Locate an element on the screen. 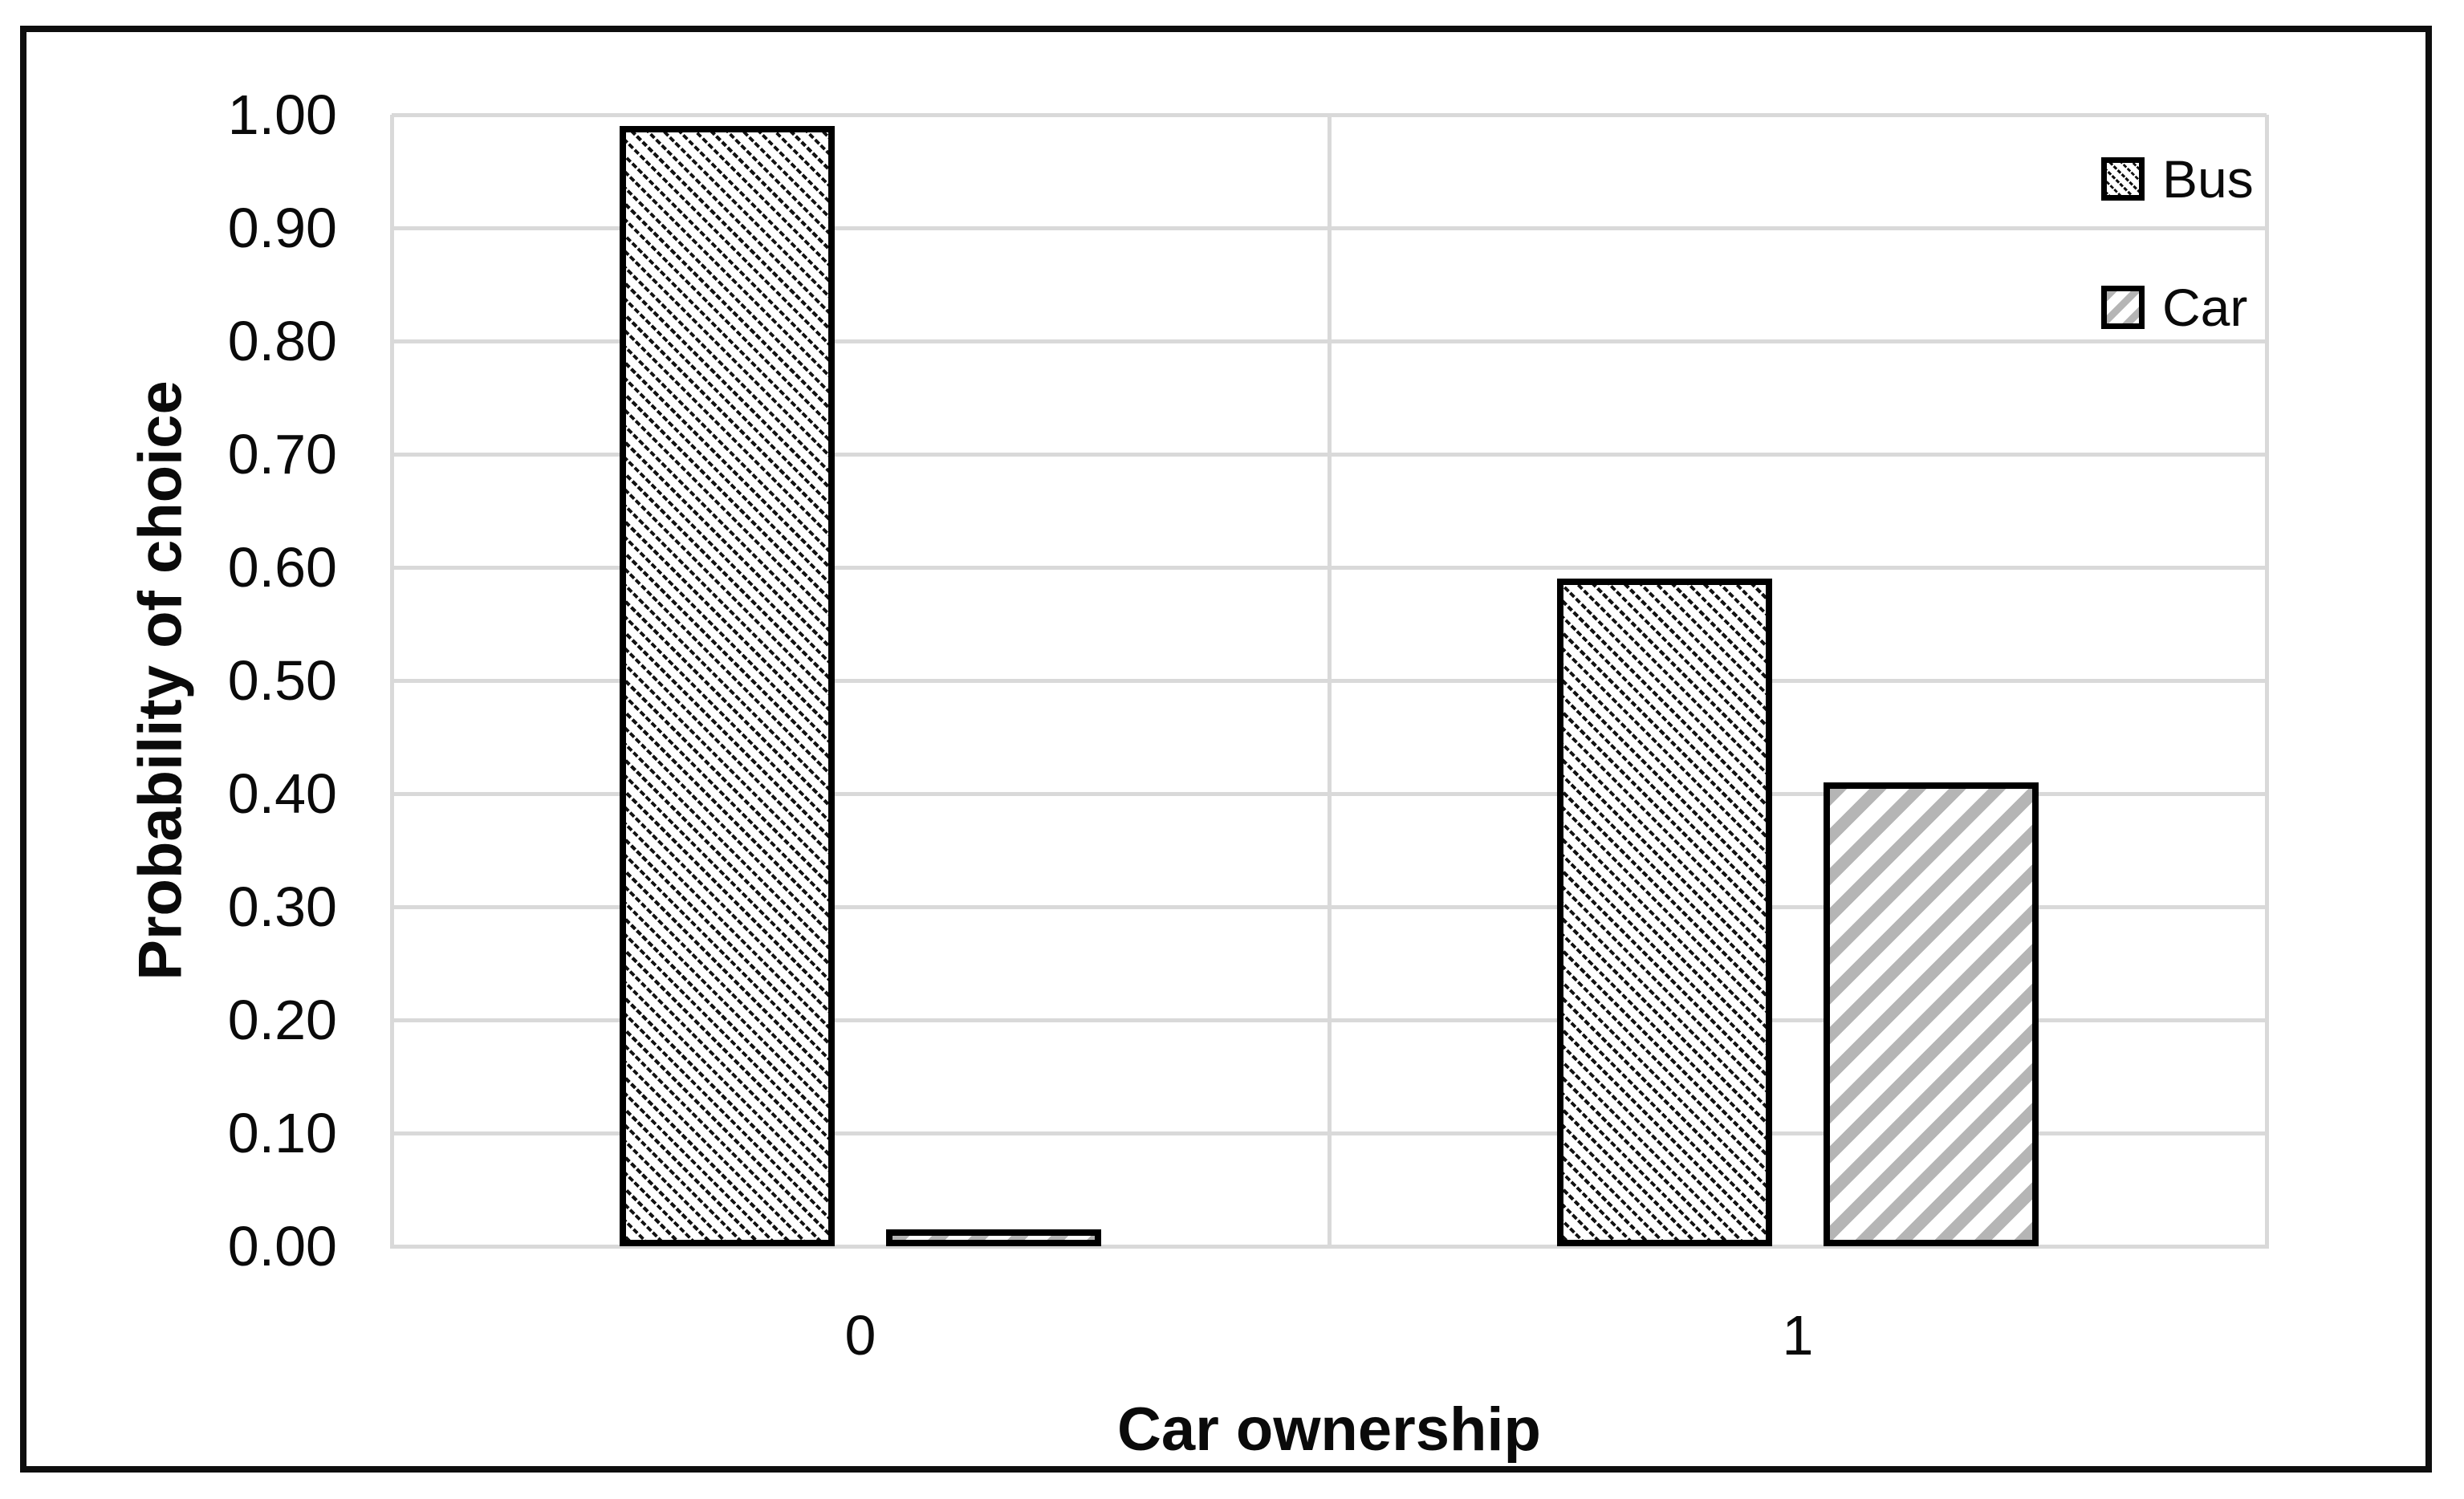  legend-label-car: Car is located at coordinates (2205, 307).